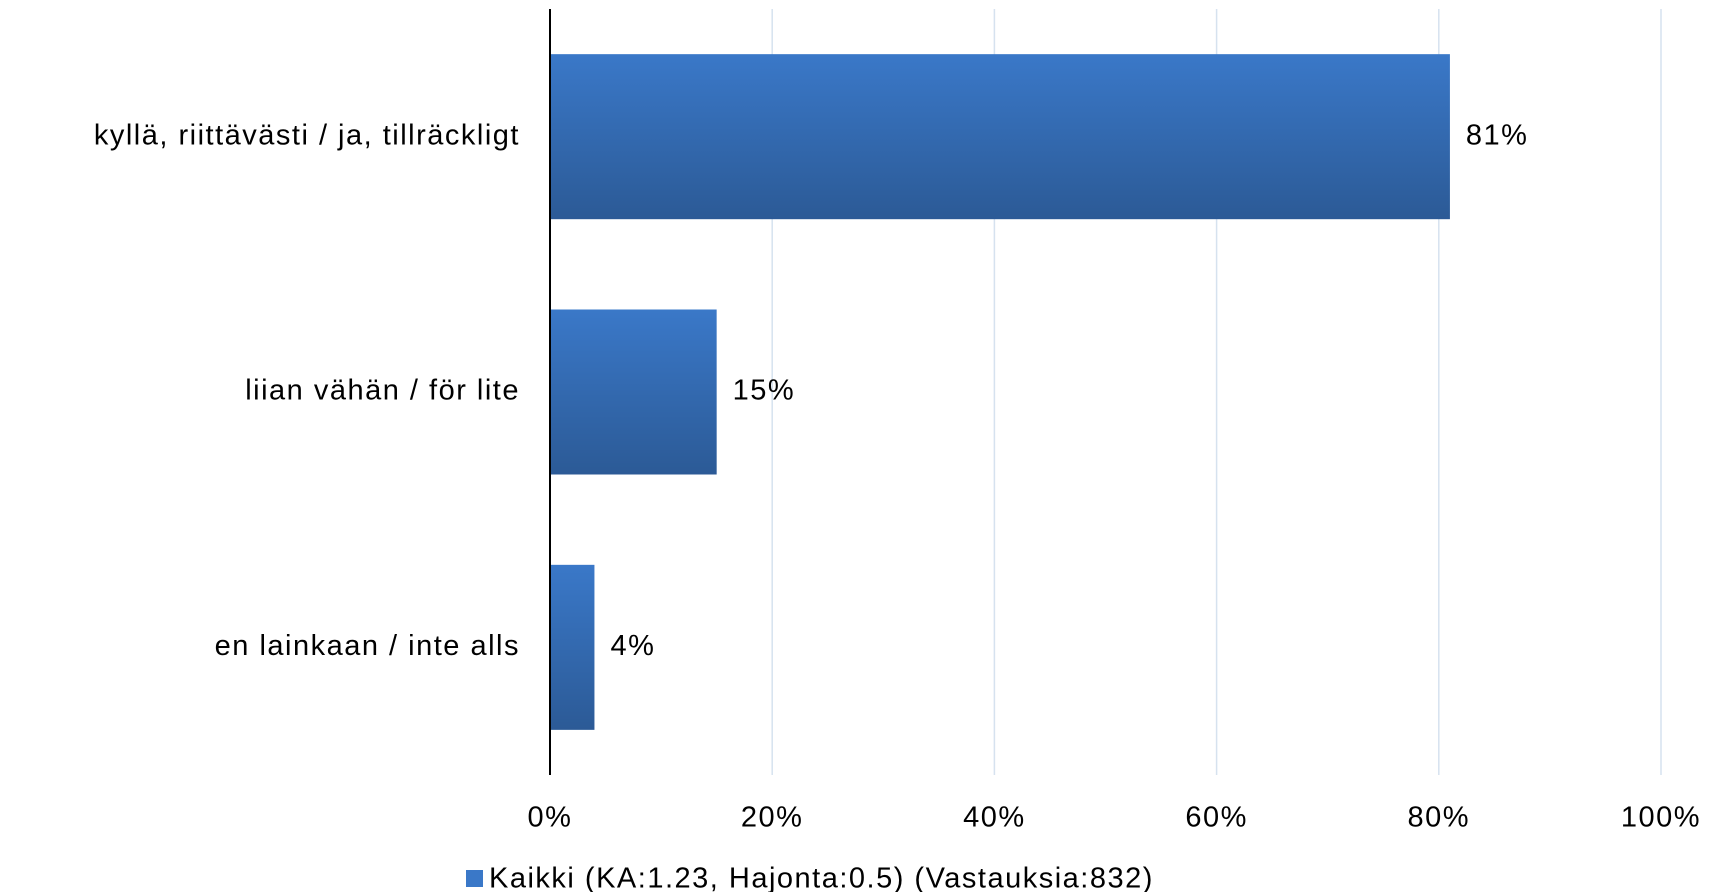  What do you see at coordinates (1216, 818) in the screenshot?
I see `x-tick-label: 60%` at bounding box center [1216, 818].